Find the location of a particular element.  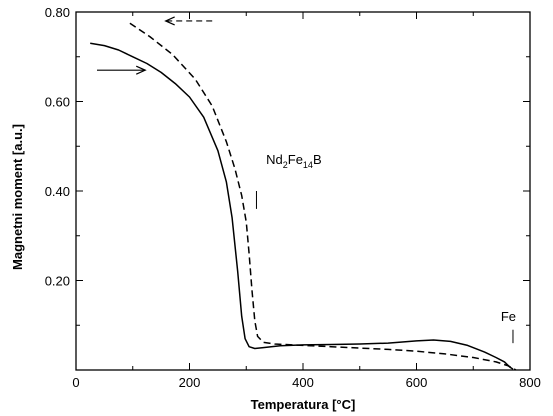

y-axis-title: Magnetni moment [a.u.] is located at coordinates (17, 197).